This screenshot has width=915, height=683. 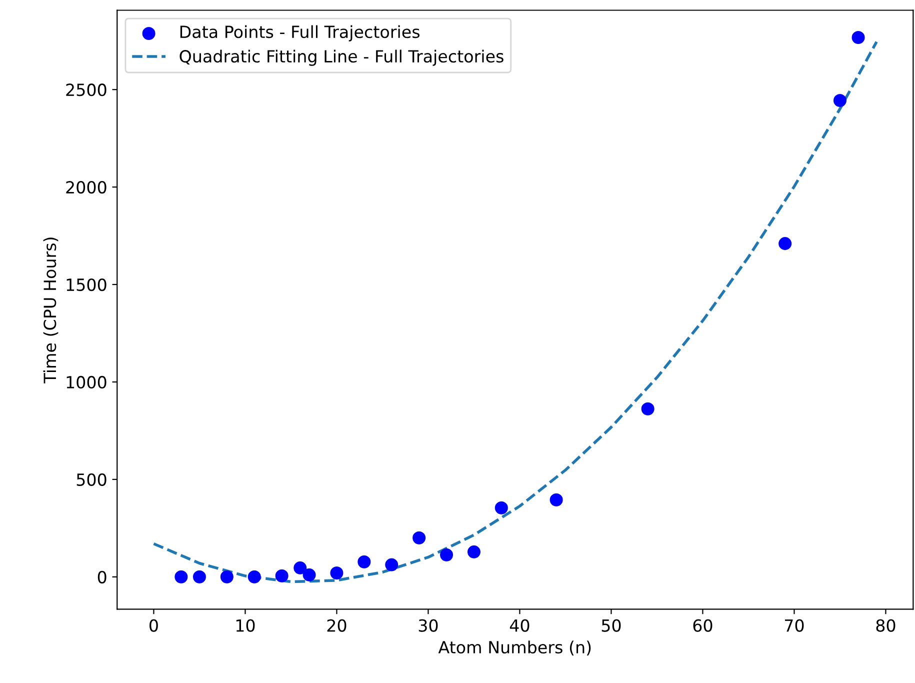 What do you see at coordinates (245, 625) in the screenshot?
I see `x-tick-label: 10` at bounding box center [245, 625].